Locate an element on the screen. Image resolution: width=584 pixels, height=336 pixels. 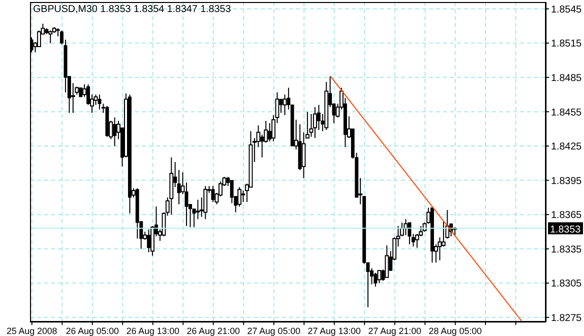
x-tick-label: 28 Aug 05:00 is located at coordinates (455, 331).